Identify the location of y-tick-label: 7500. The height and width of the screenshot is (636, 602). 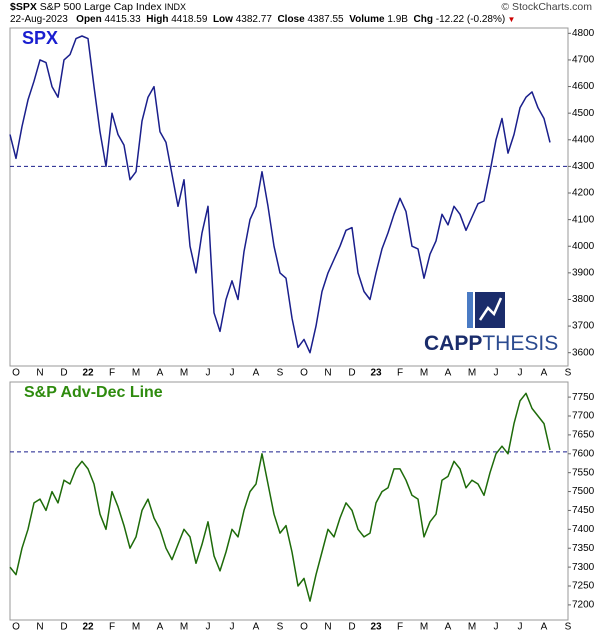
(583, 491).